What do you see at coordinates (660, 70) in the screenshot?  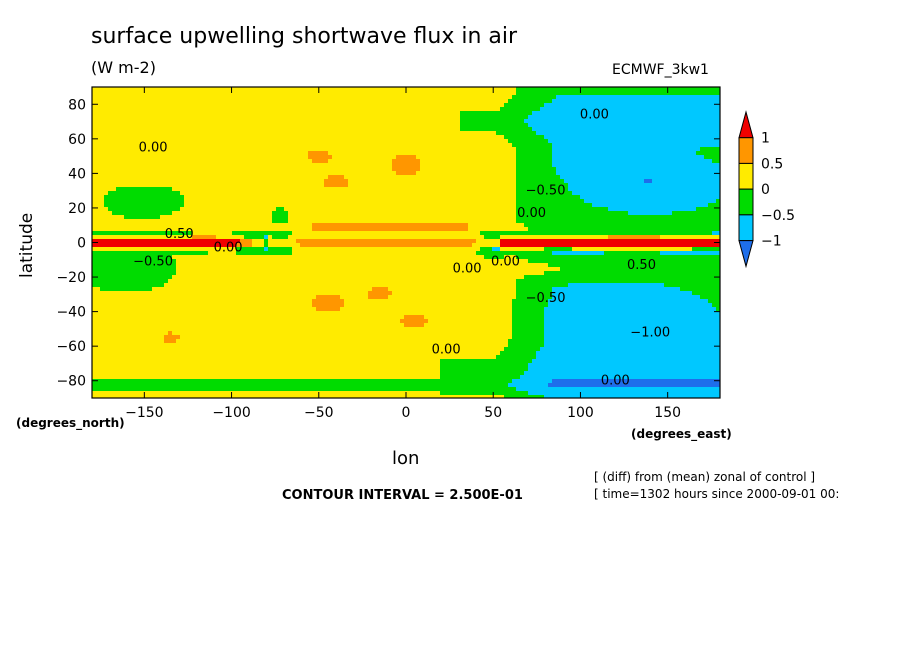 I see `model-name: ECMWF_3kw1` at bounding box center [660, 70].